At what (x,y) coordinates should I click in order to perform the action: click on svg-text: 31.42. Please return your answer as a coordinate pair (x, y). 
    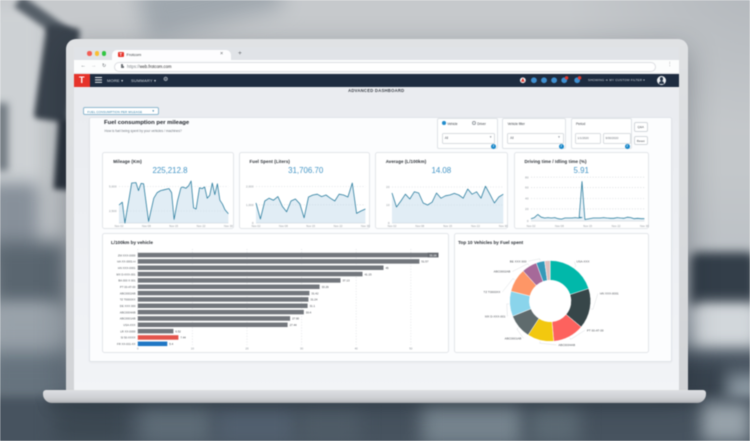
    Looking at the image, I should click on (314, 293).